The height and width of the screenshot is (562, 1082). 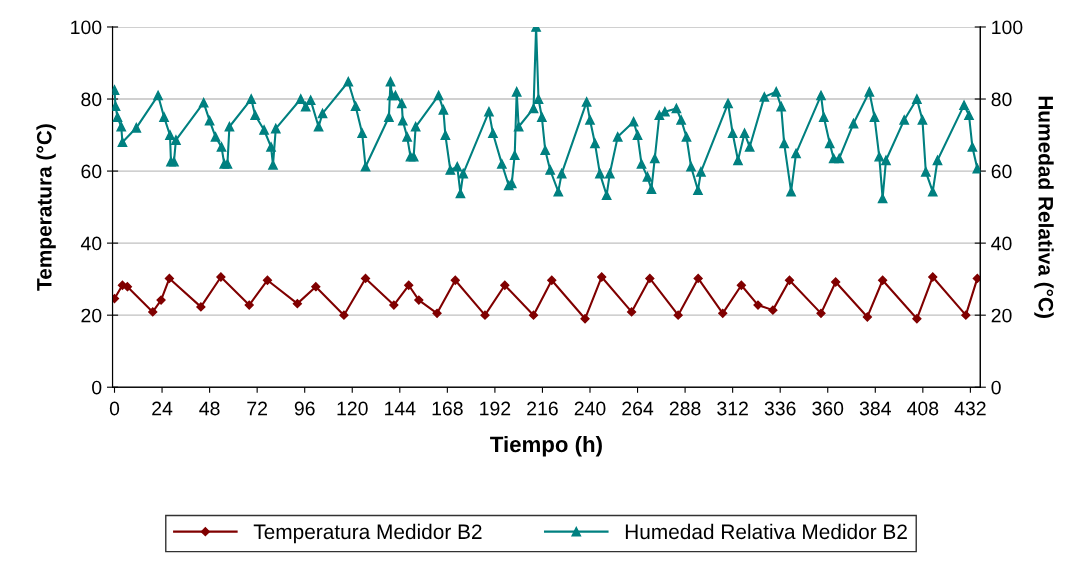 What do you see at coordinates (495, 408) in the screenshot?
I see `x-tick-label: 192` at bounding box center [495, 408].